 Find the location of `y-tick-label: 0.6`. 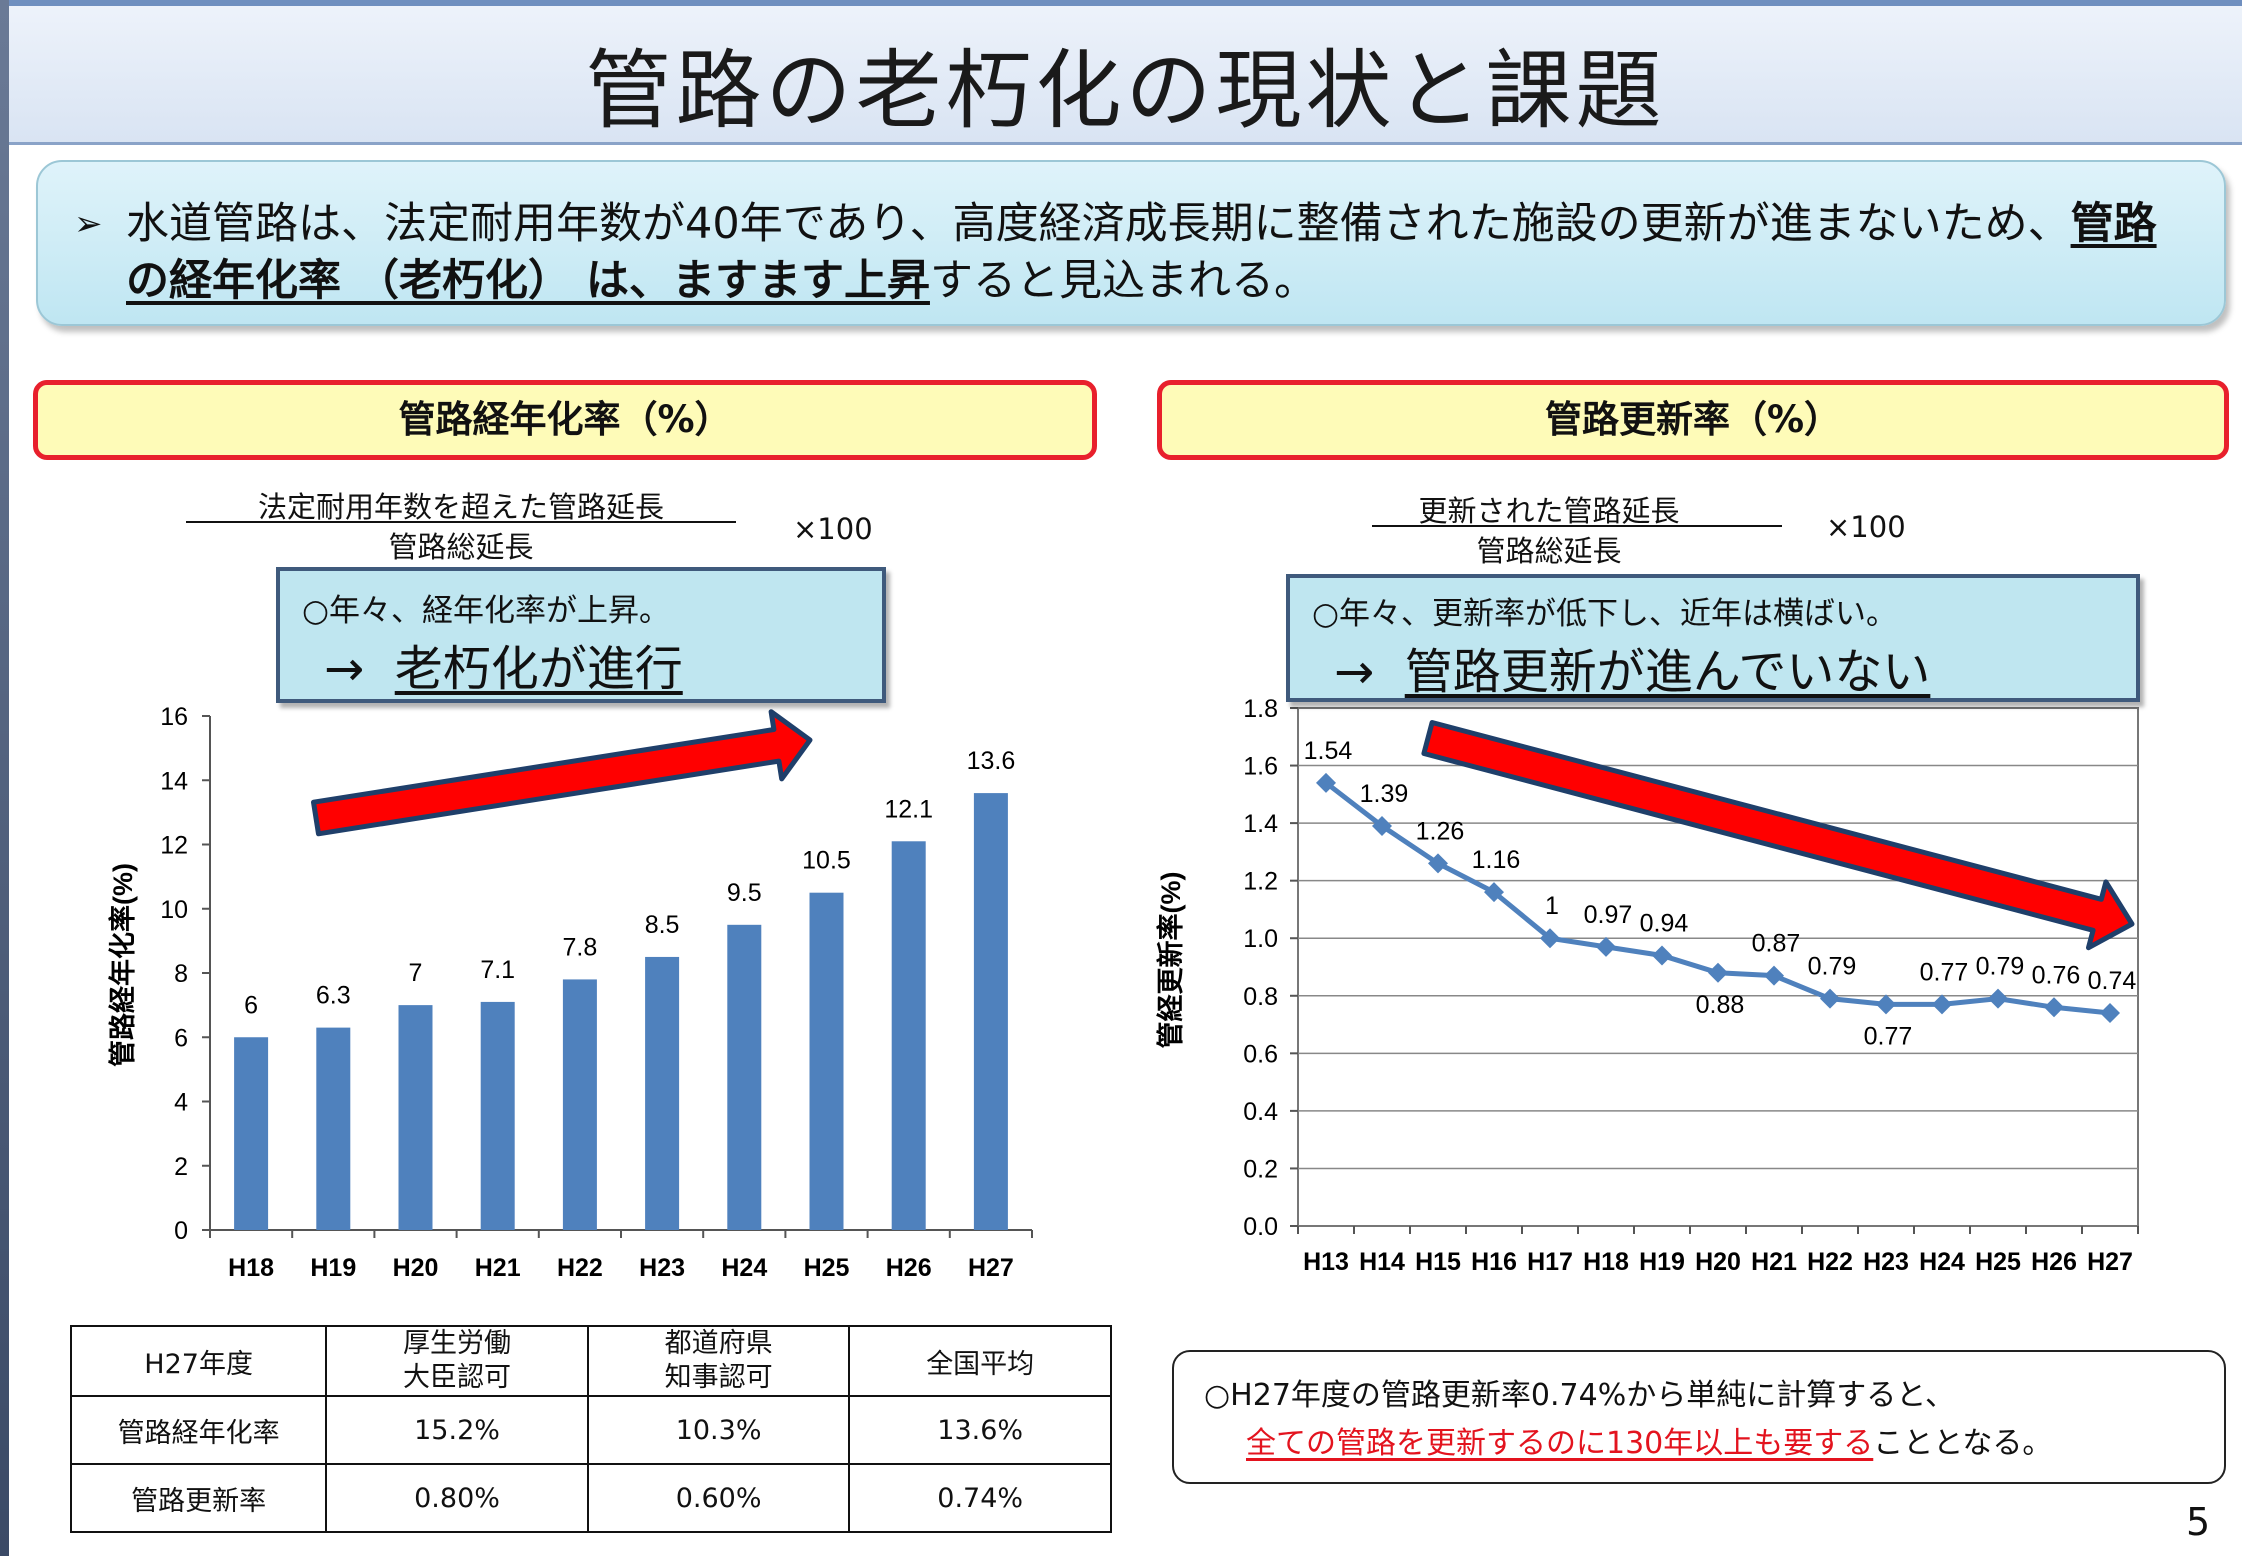

y-tick-label: 0.6 is located at coordinates (1260, 1054).